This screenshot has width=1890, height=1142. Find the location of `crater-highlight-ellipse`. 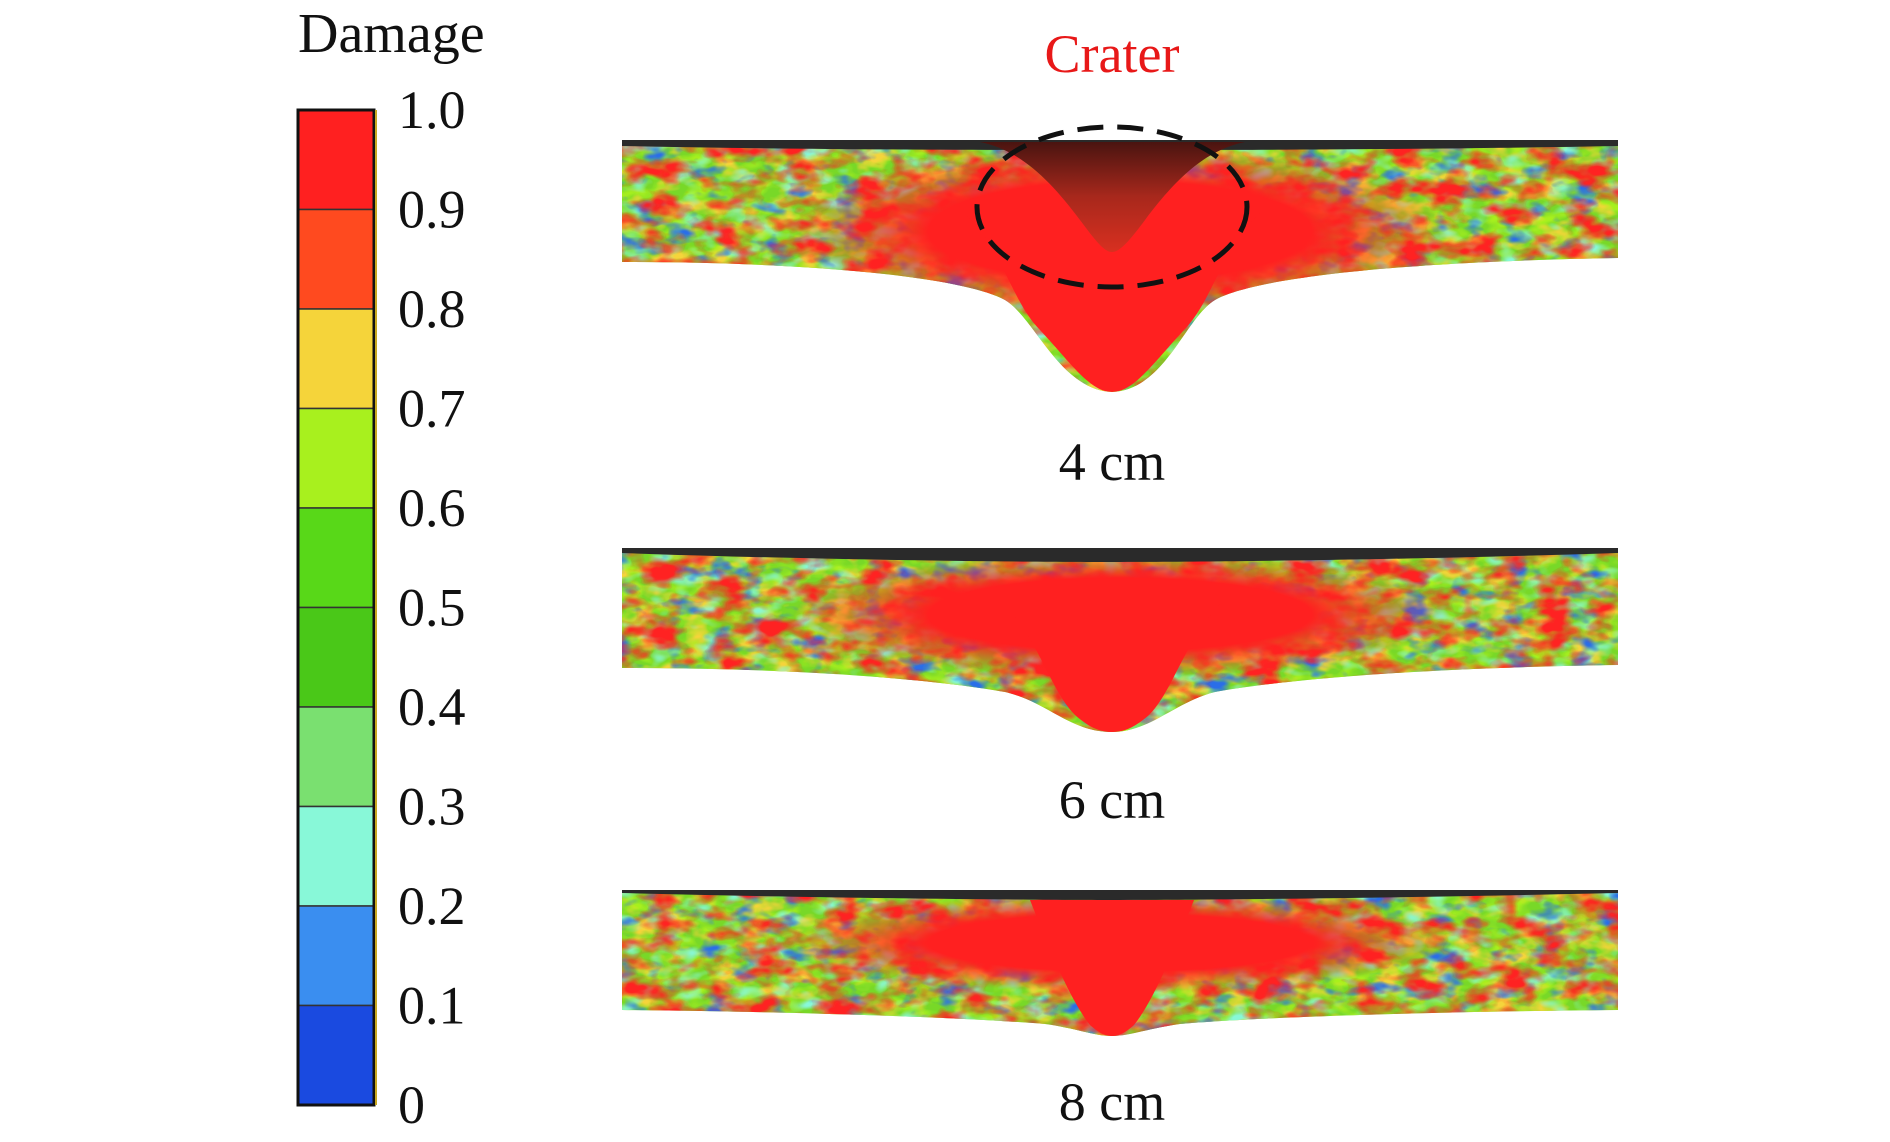

crater-highlight-ellipse is located at coordinates (1112, 207).